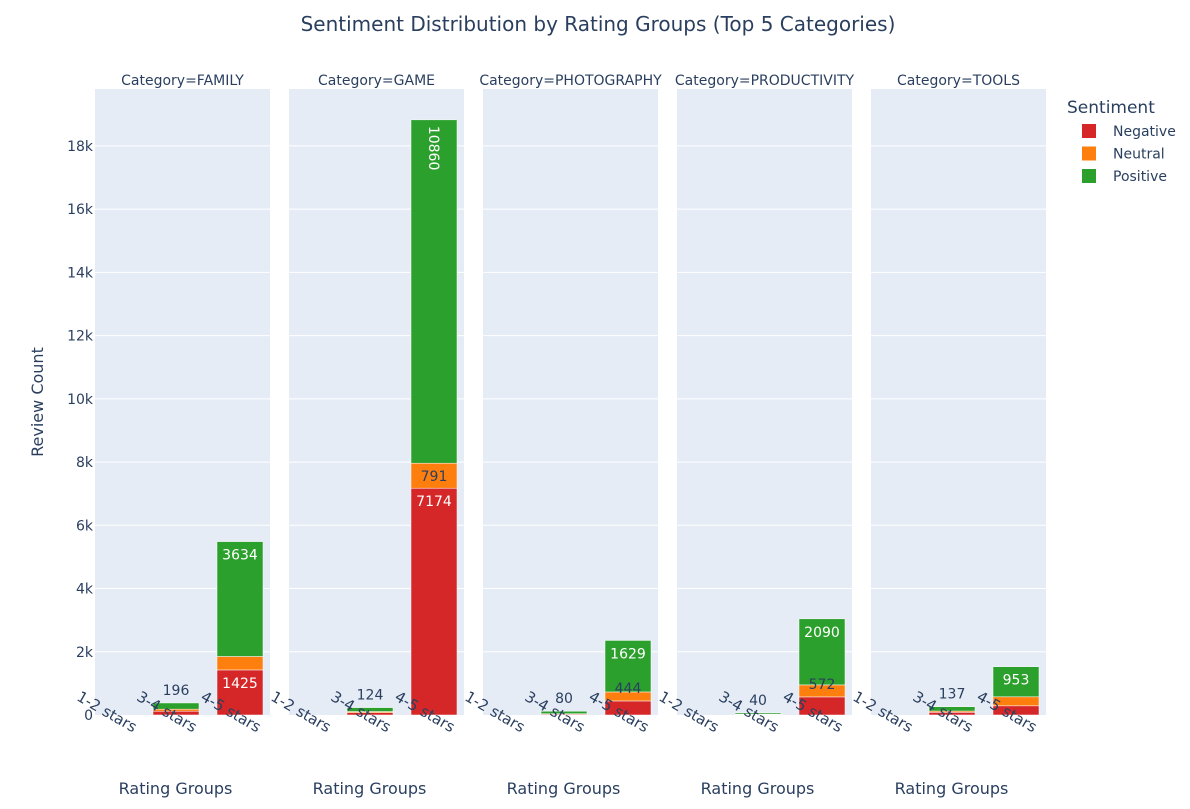 Image resolution: width=1190 pixels, height=809 pixels. Describe the element at coordinates (1121, 141) in the screenshot. I see `legend: Sentiment Negative Neutral Positive` at that location.